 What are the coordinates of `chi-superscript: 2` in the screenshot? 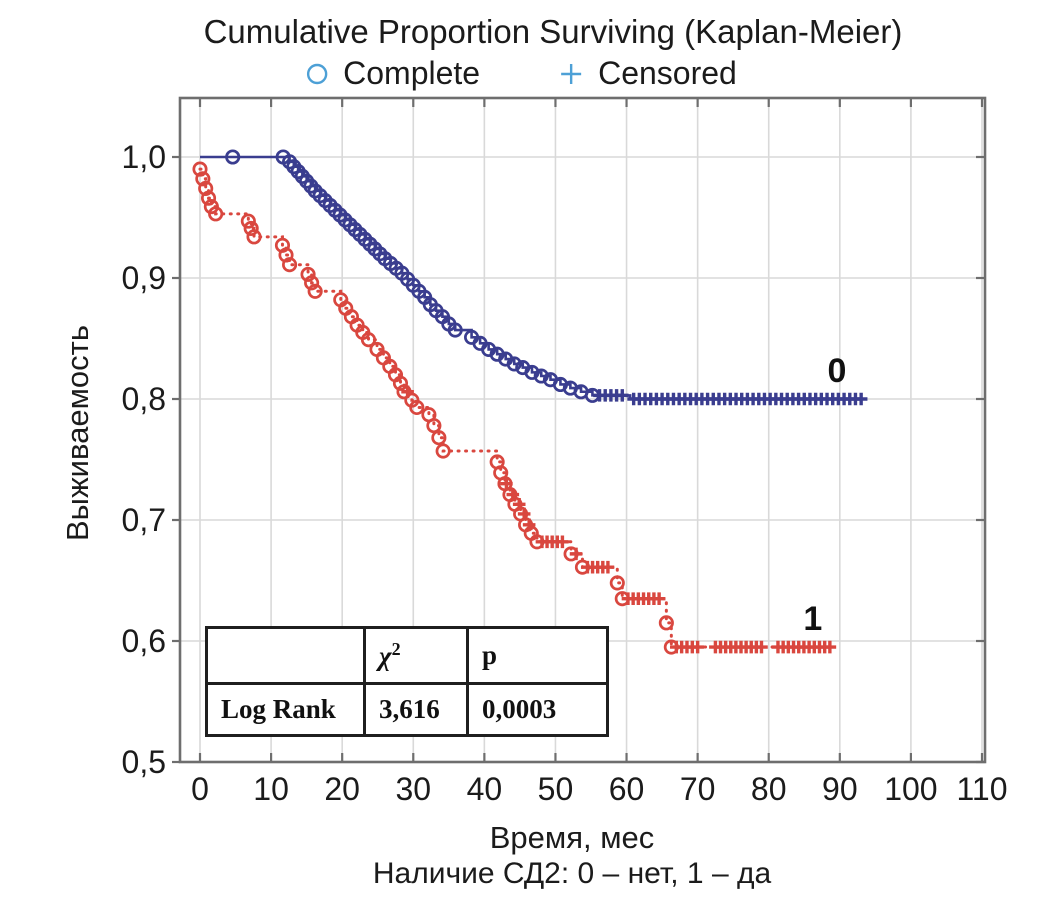 It's located at (396, 649).